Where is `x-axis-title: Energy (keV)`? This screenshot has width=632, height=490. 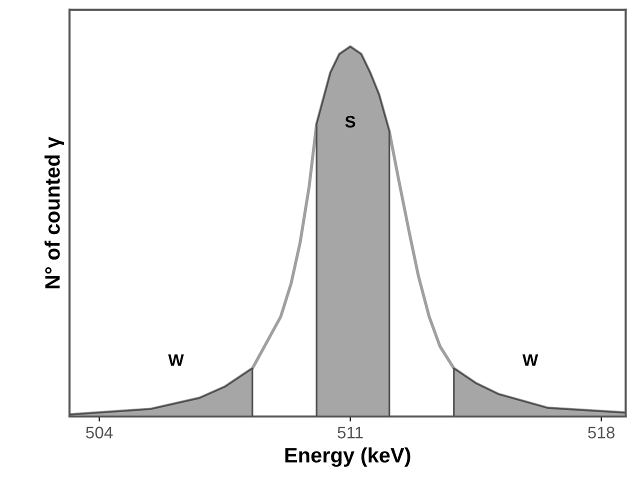
x-axis-title: Energy (keV) is located at coordinates (347, 457).